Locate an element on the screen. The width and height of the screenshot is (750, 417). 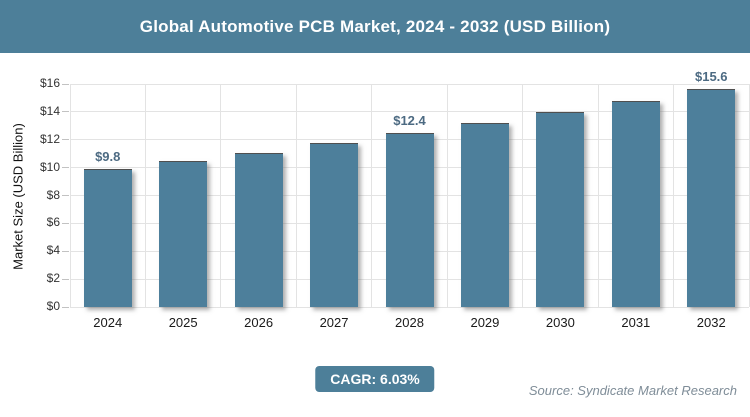
y-tick-label: $0 is located at coordinates (53, 306).